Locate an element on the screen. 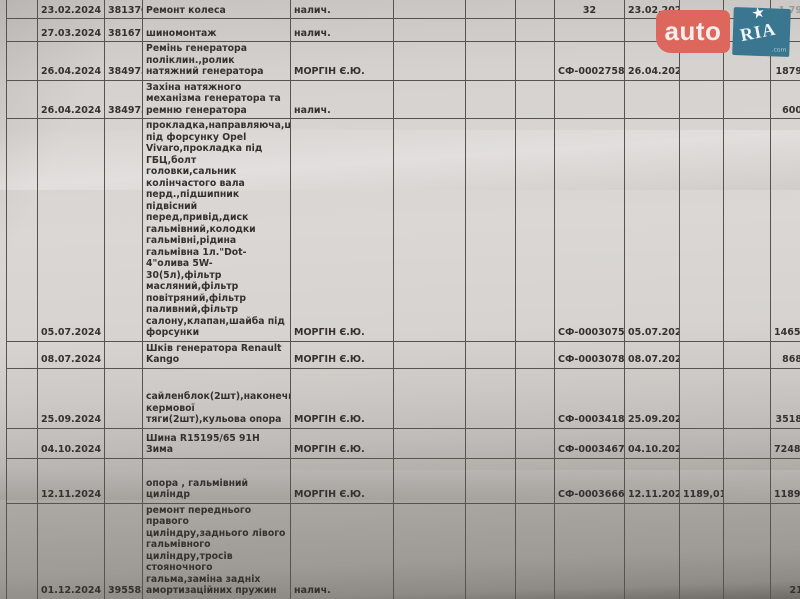 This screenshot has width=800, height=599. cell-amount: 3518 is located at coordinates (785, 398).